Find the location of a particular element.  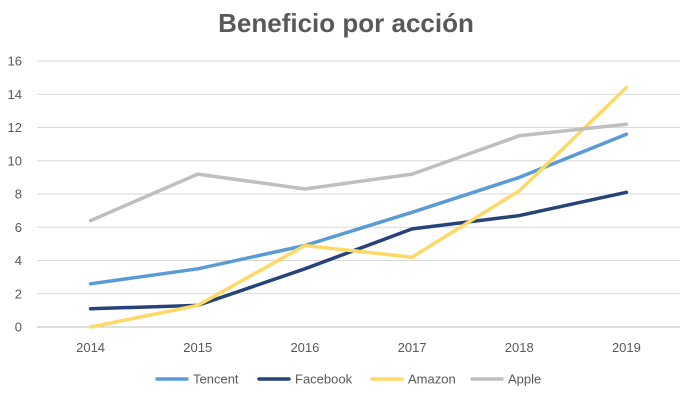

legend-label-amazon: Amazon is located at coordinates (432, 379).